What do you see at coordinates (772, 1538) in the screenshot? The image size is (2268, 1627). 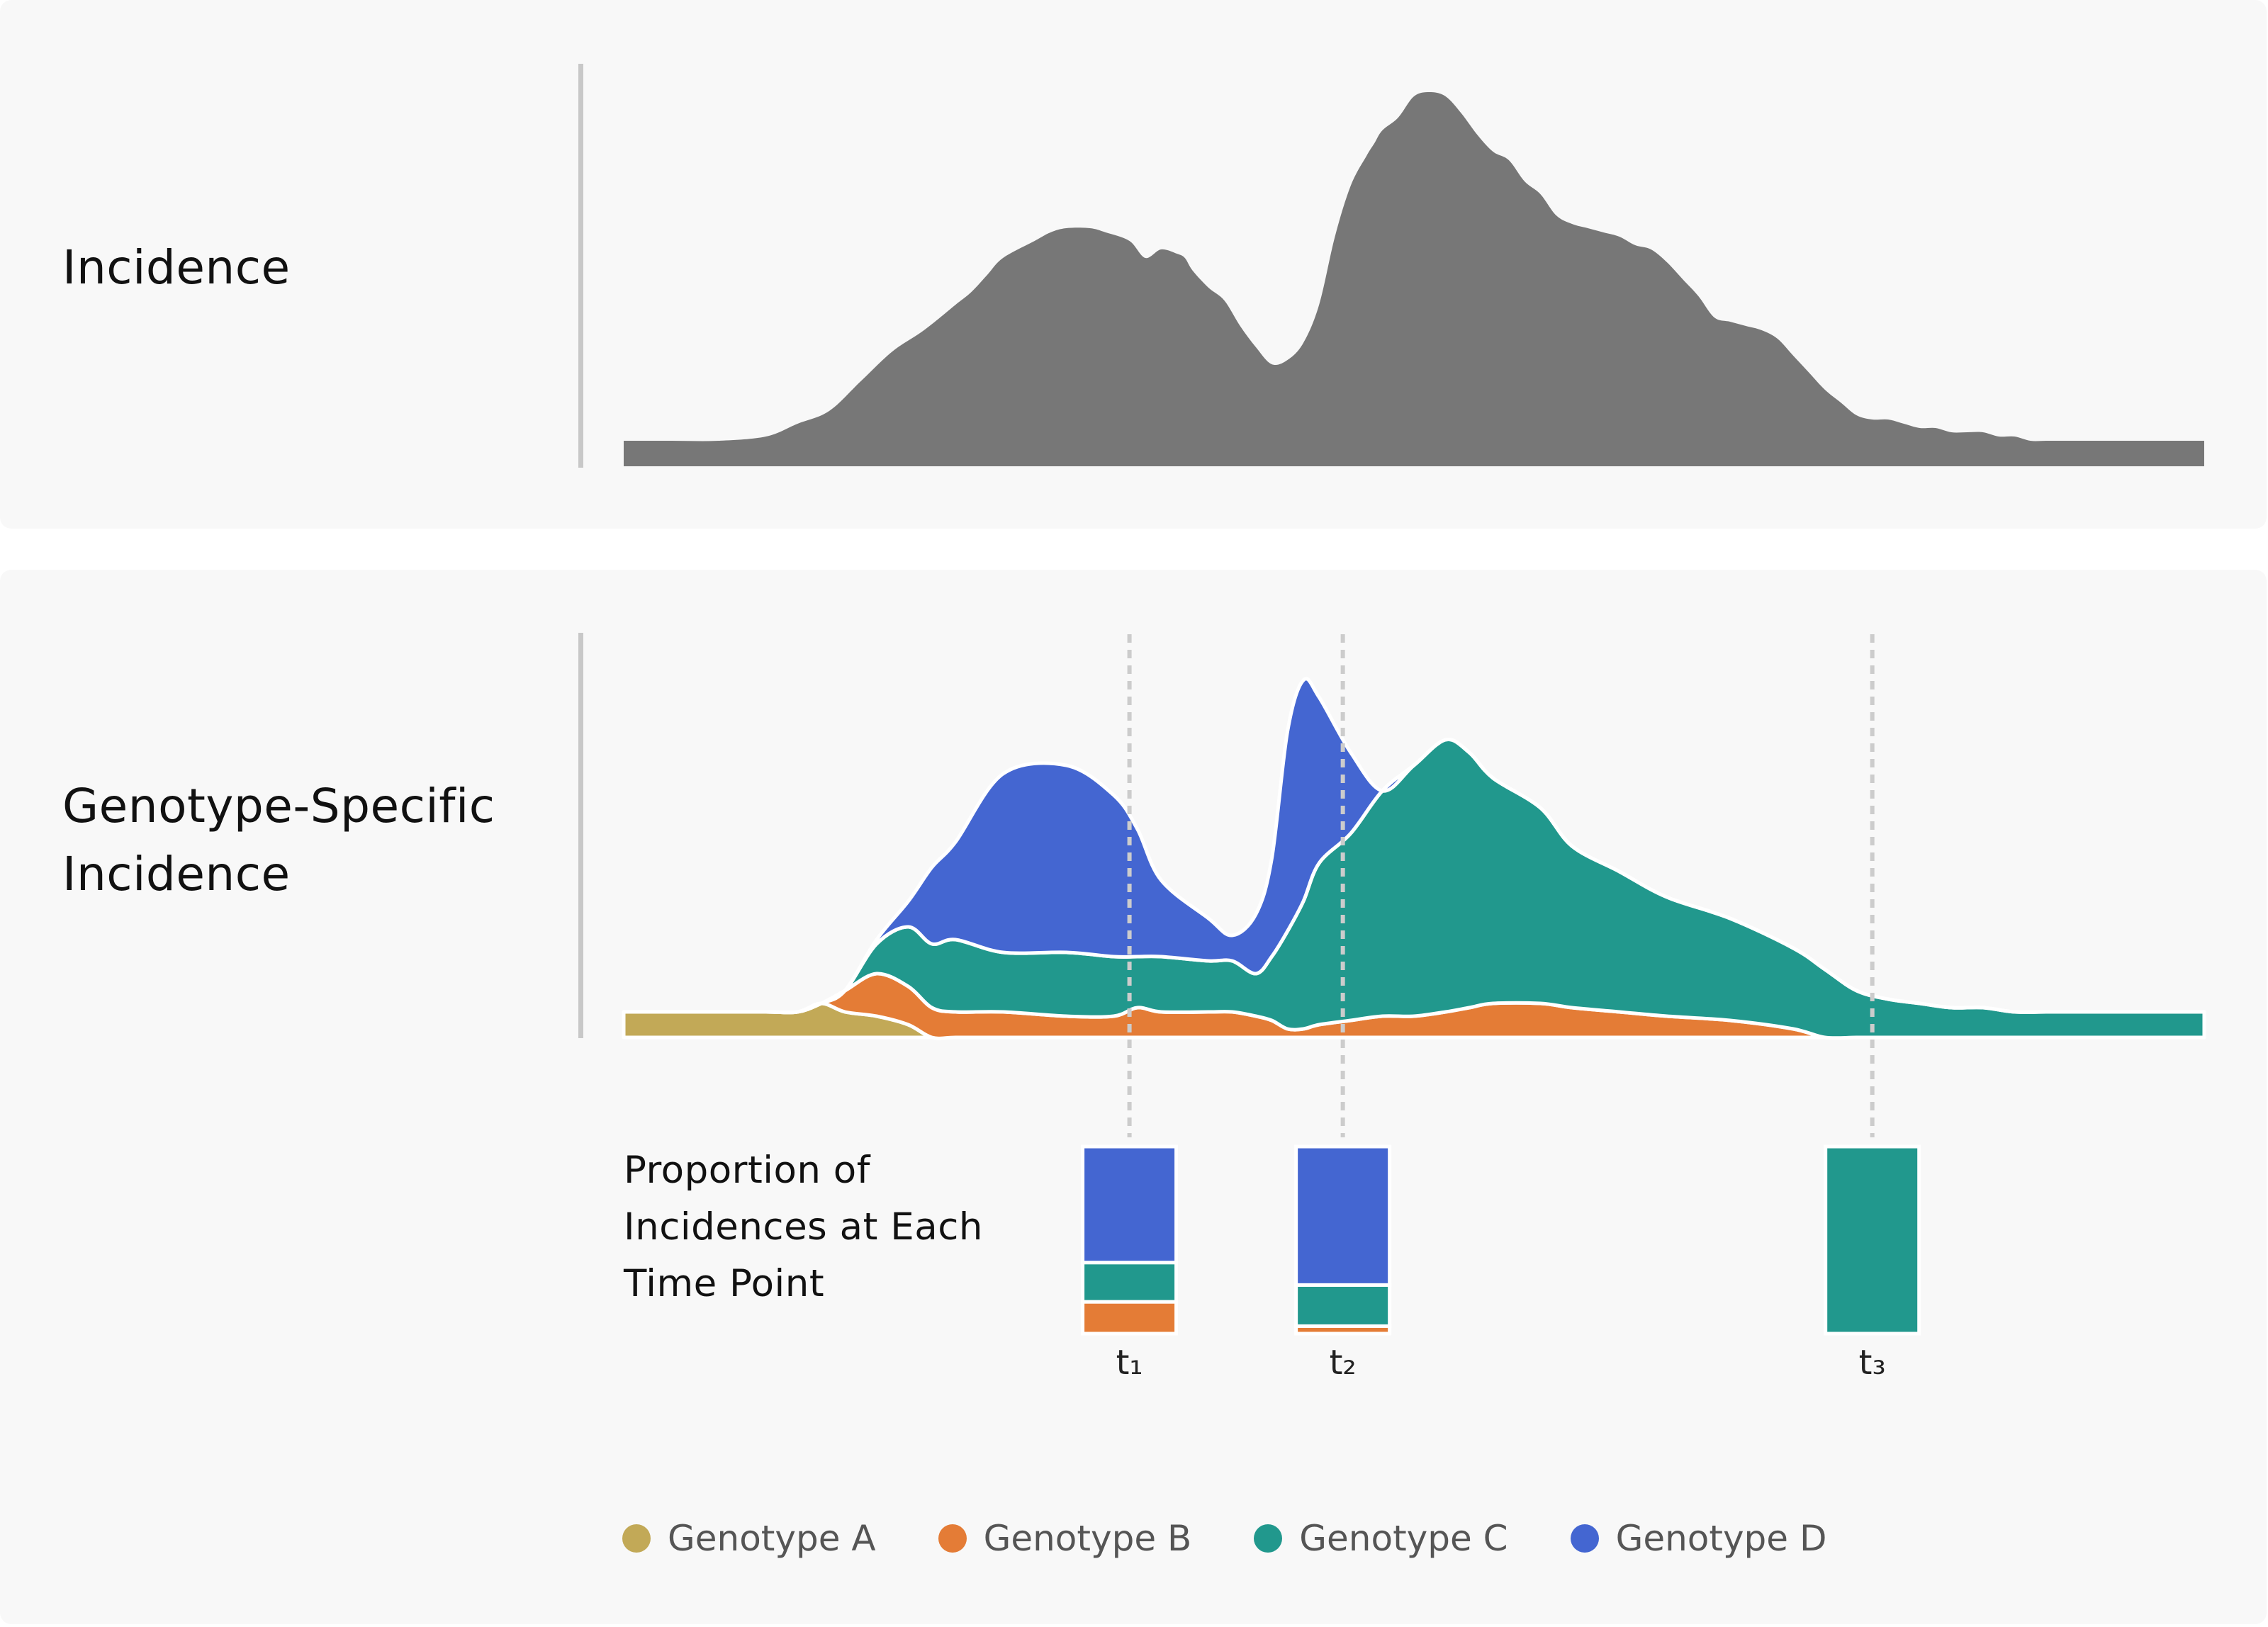 I see `legend-label: Genotype A` at bounding box center [772, 1538].